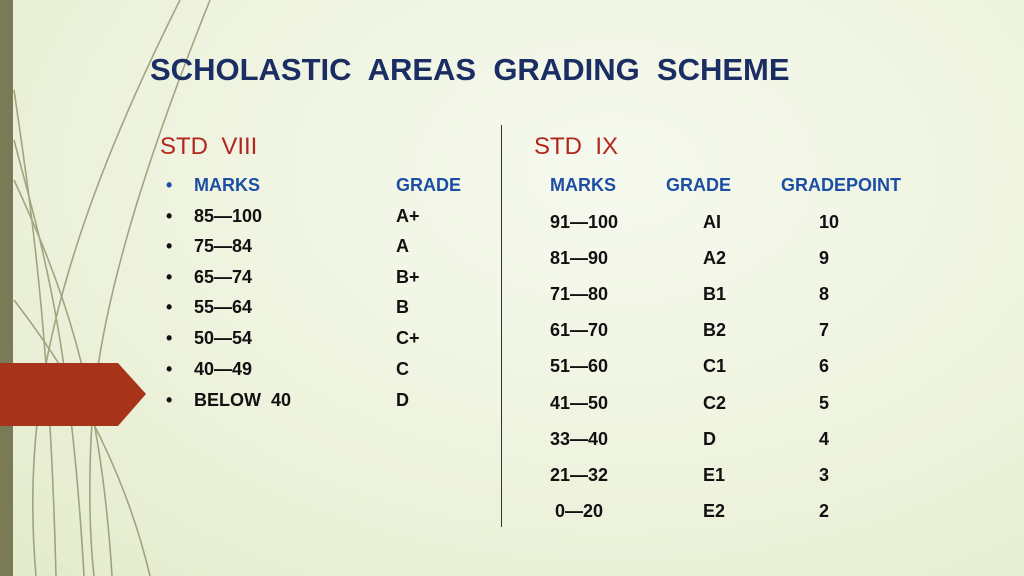  I want to click on std8-header-row: • MARKS GRADE, so click(323, 188).